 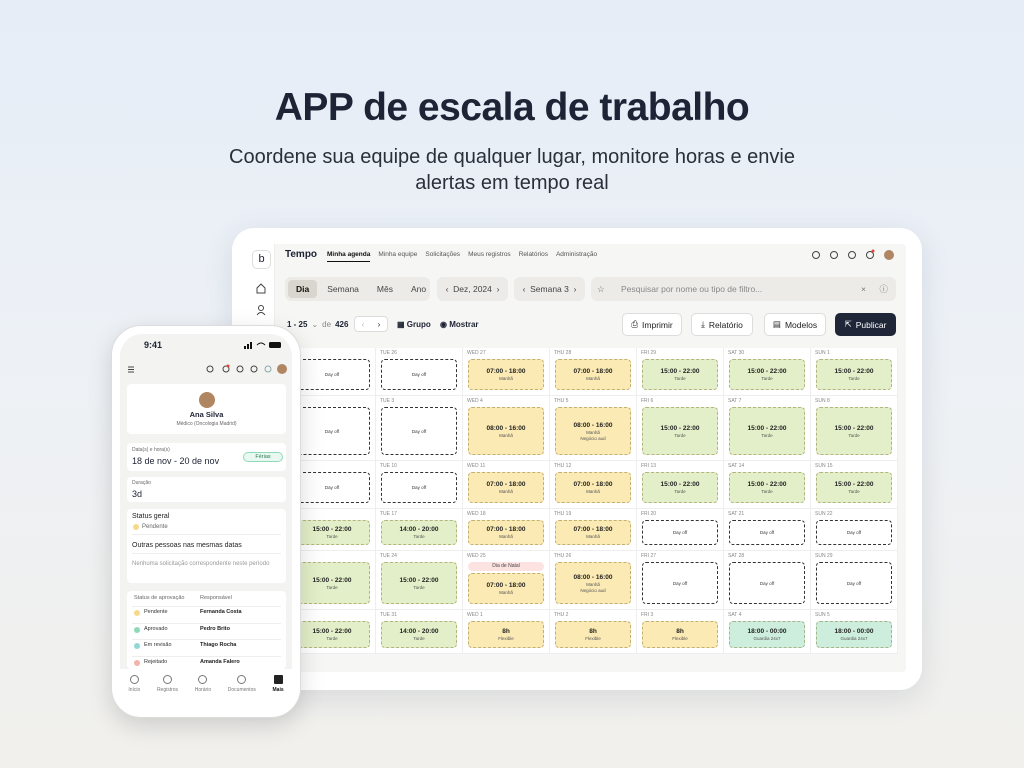 What do you see at coordinates (206, 414) in the screenshot?
I see `profile-name: Ana Silva` at bounding box center [206, 414].